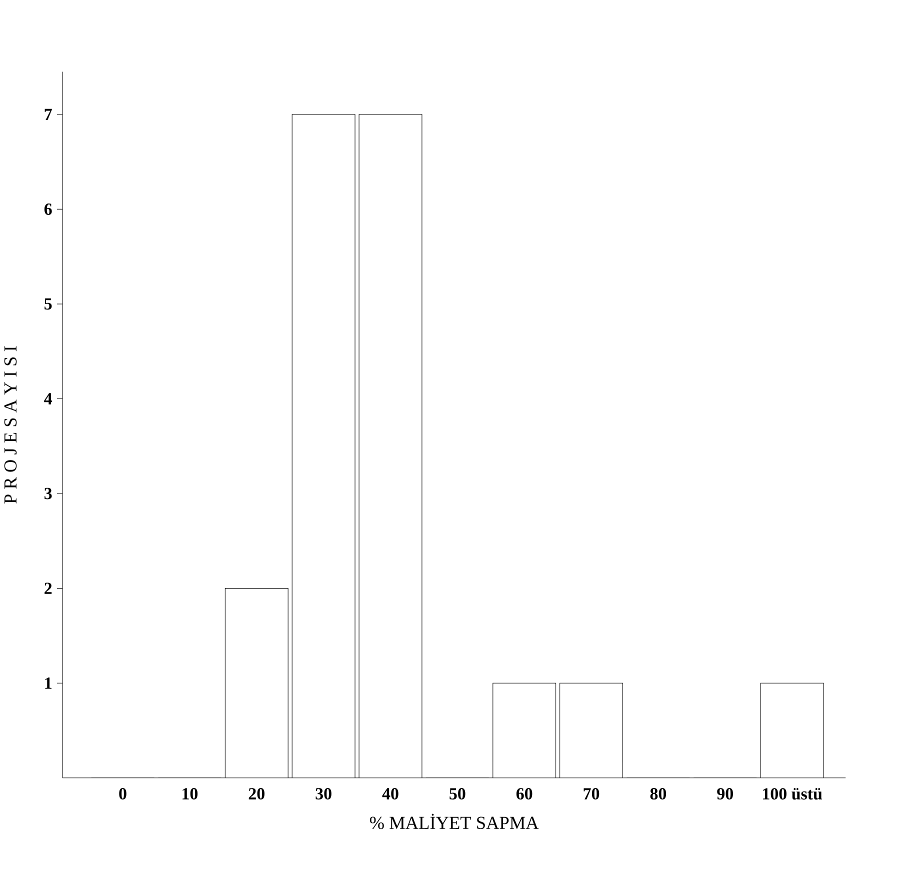 Image resolution: width=915 pixels, height=880 pixels. What do you see at coordinates (658, 794) in the screenshot?
I see `x-tick-label: 80` at bounding box center [658, 794].